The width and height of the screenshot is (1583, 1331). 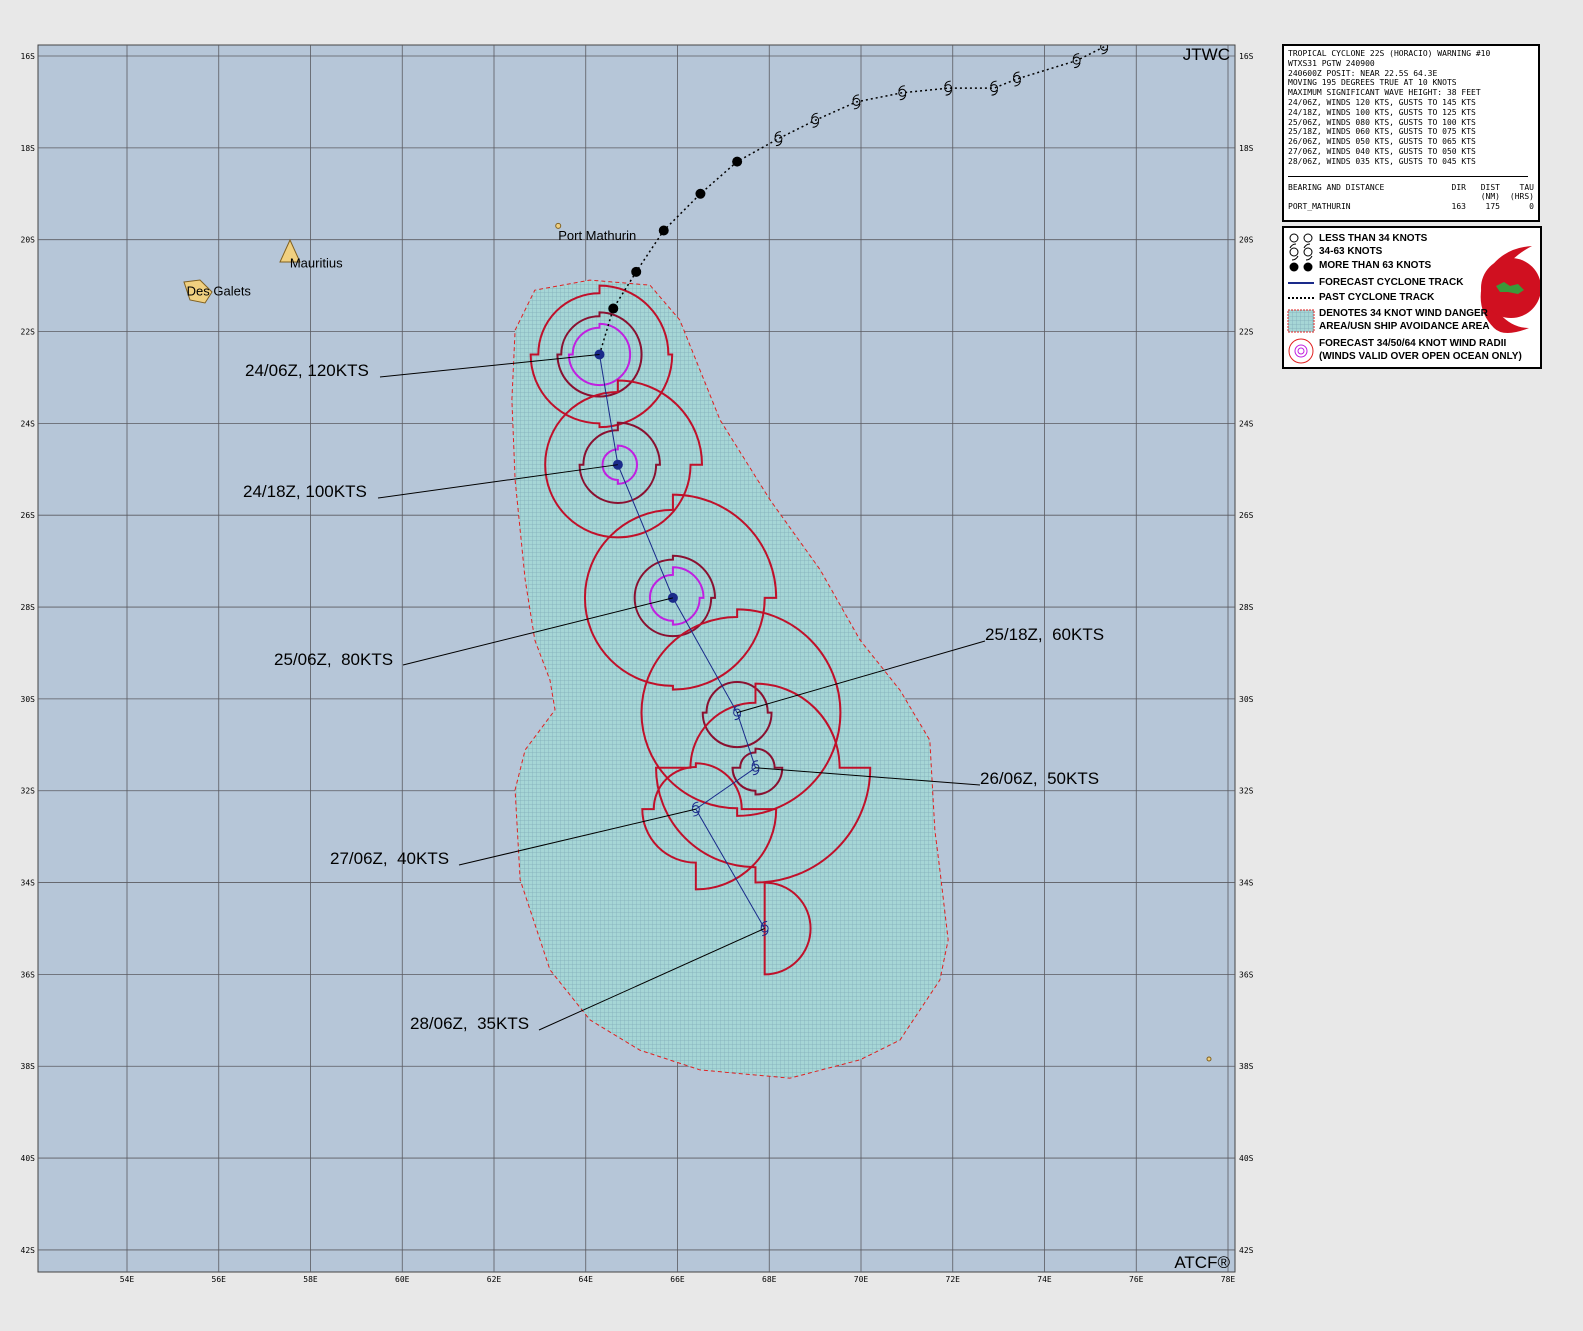 What do you see at coordinates (1382, 122) in the screenshot?
I see `warning-line: 25/06Z, WINDS 080 KTS, GUSTS TO 100 KTS` at bounding box center [1382, 122].